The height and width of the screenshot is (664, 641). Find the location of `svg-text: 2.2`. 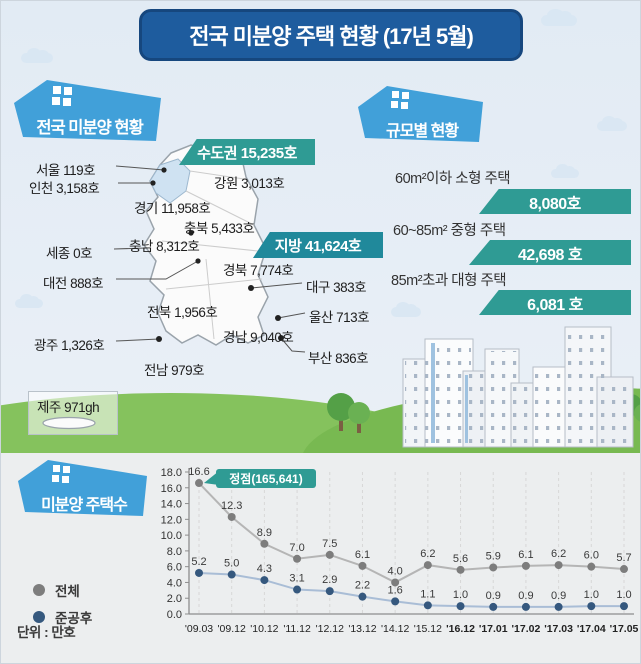

svg-text: 2.2 is located at coordinates (362, 586).